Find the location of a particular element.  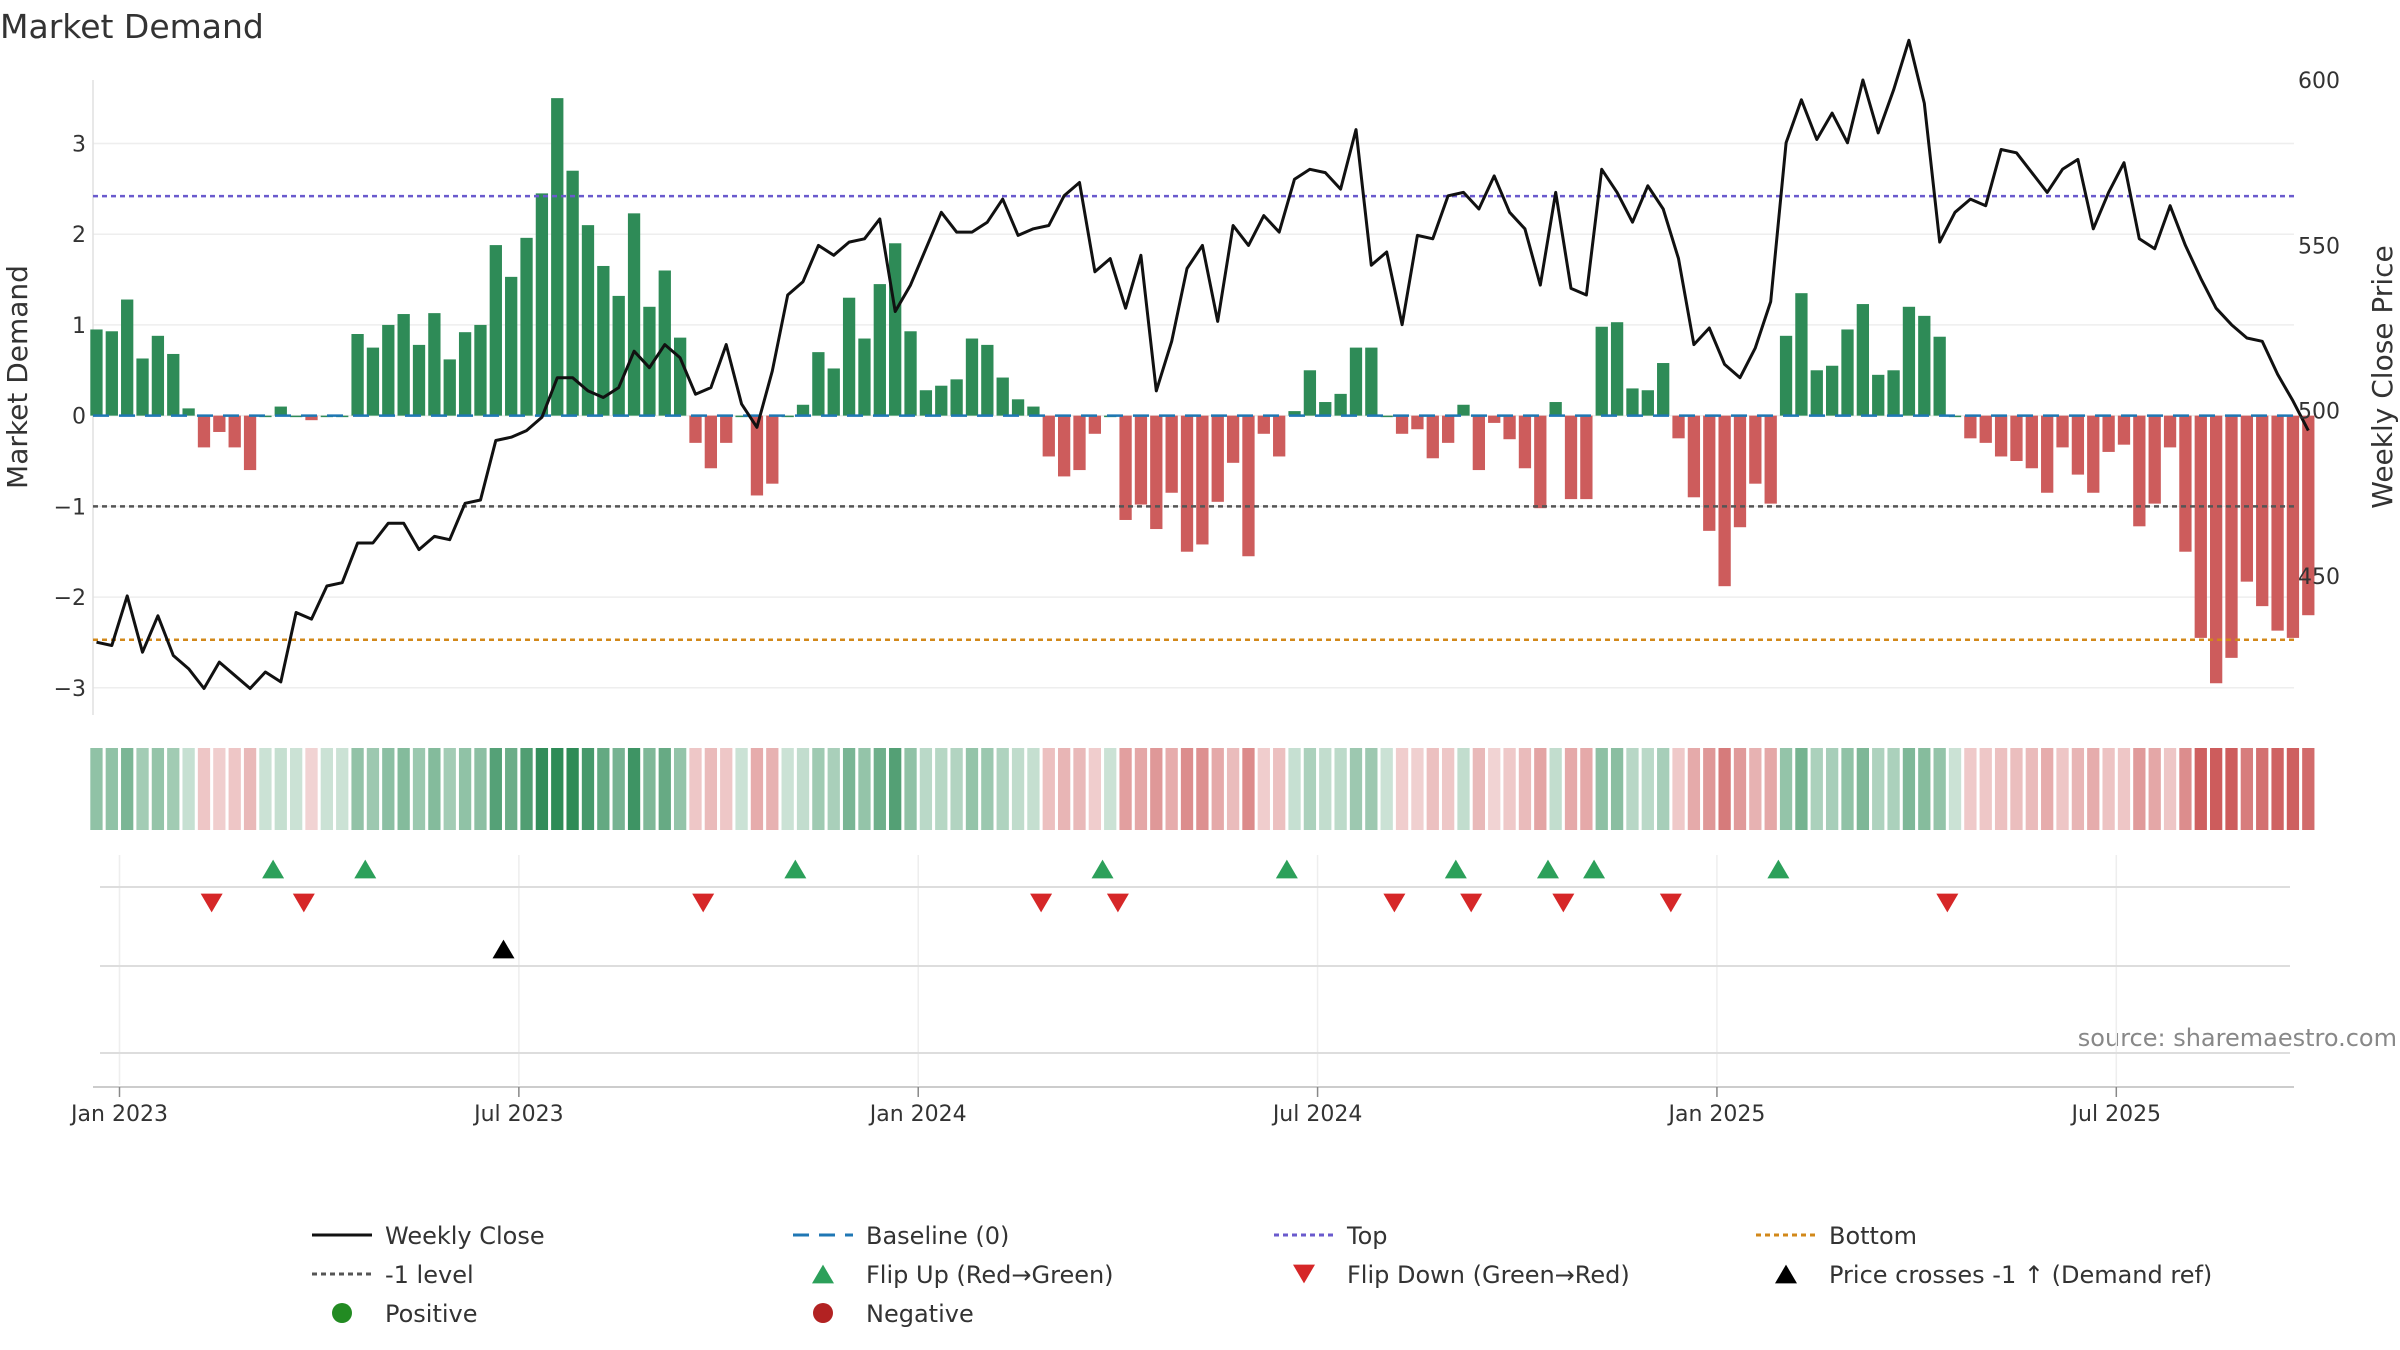

legend-label-top: Top is located at coordinates (1367, 1236).